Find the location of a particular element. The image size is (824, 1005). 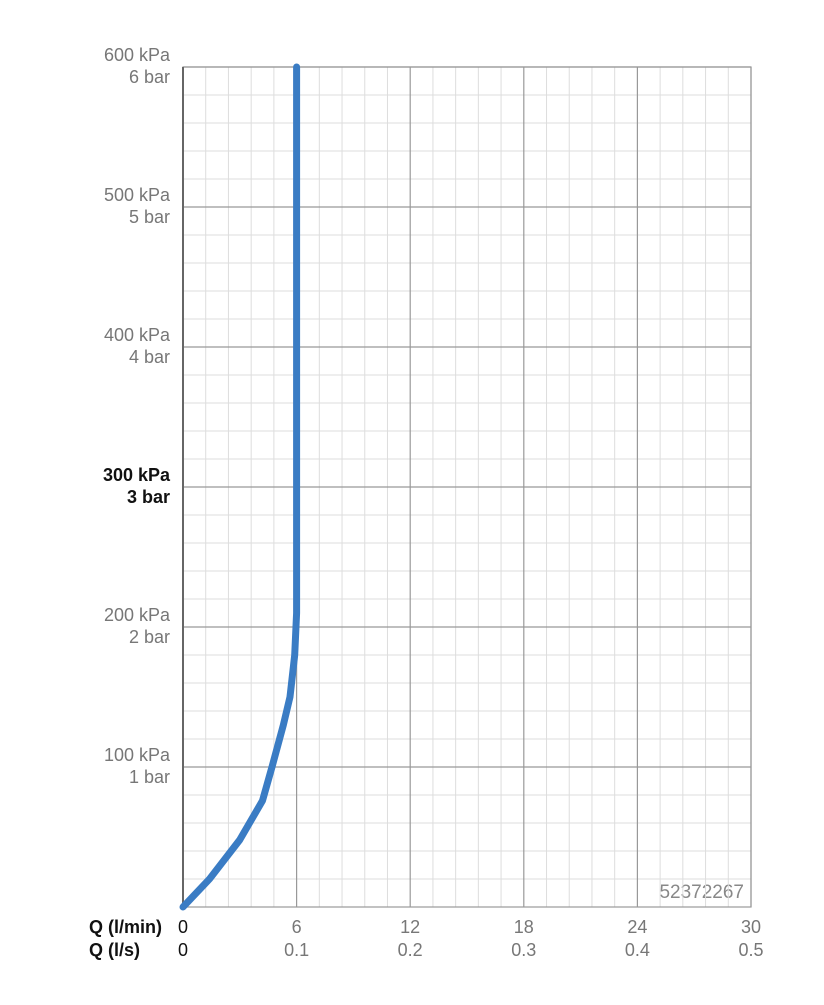

y2-tick-label: 6 bar is located at coordinates (149, 77).